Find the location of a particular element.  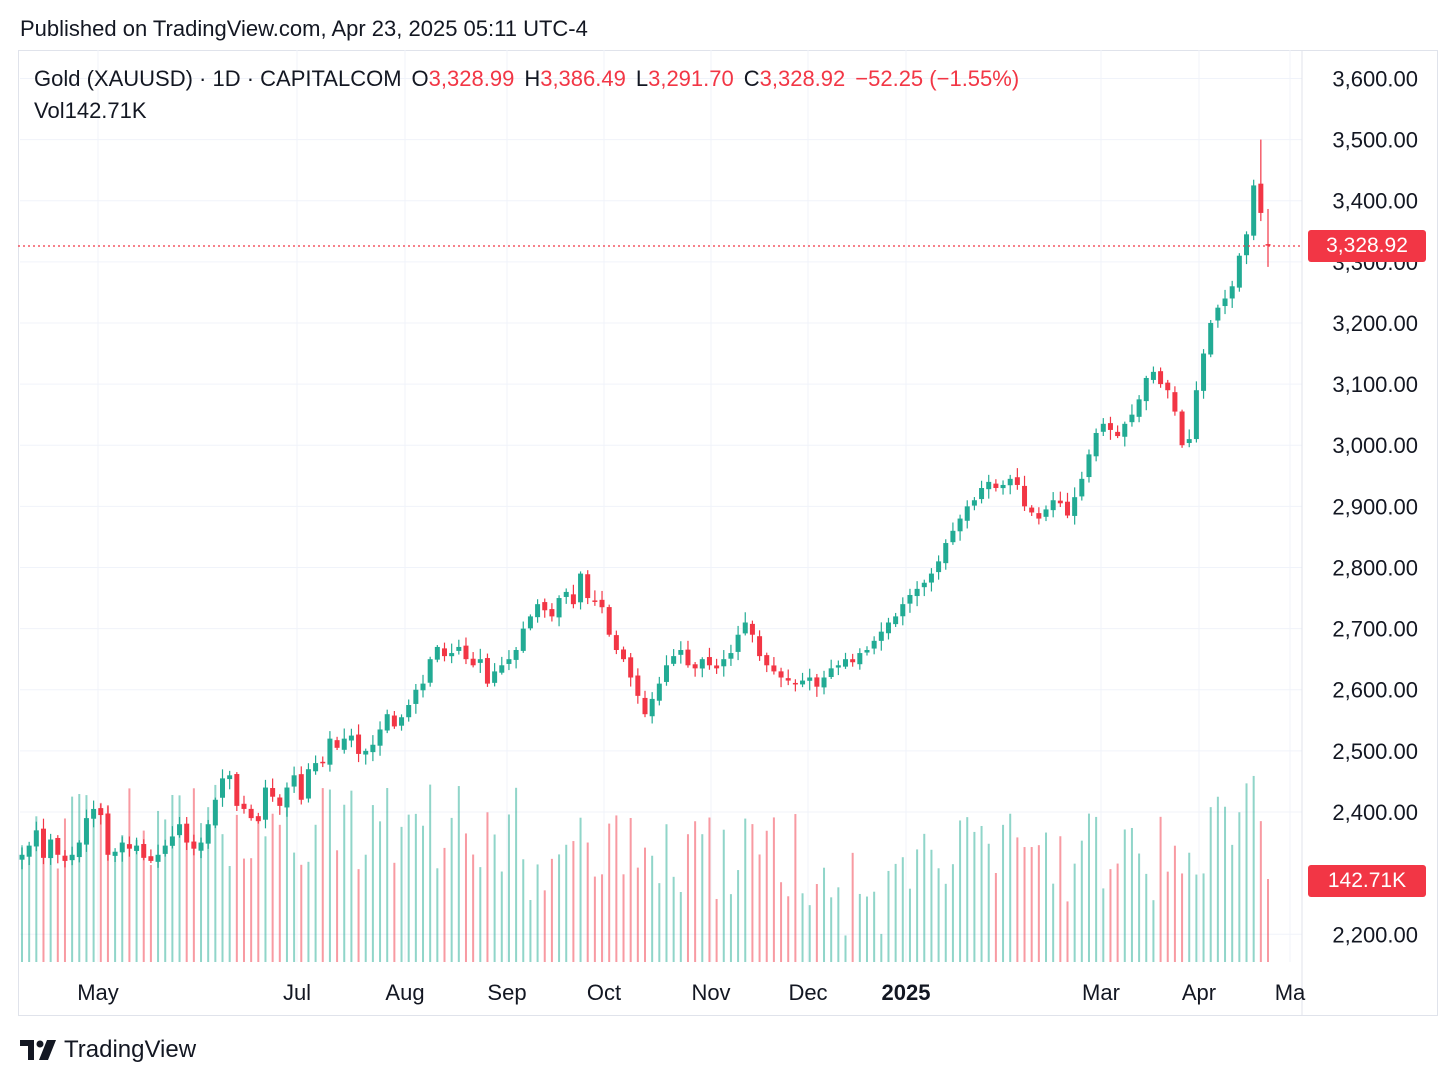

volume-legend: Vol142.71K is located at coordinates (90, 111).